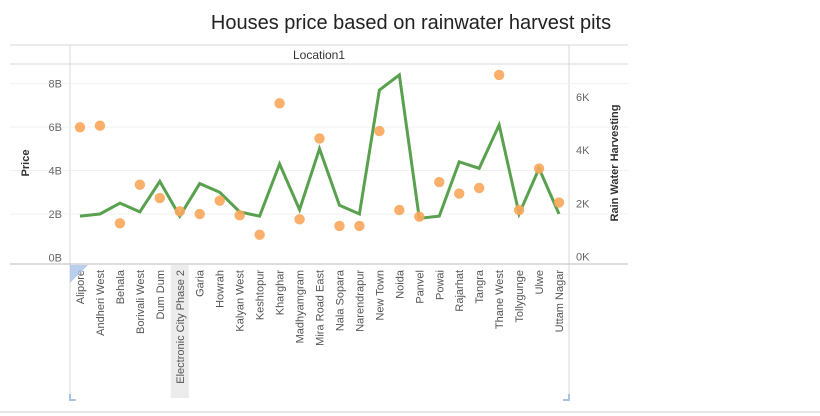 This screenshot has height=416, width=820. Describe the element at coordinates (201, 283) in the screenshot. I see `category-label: Garia` at that location.